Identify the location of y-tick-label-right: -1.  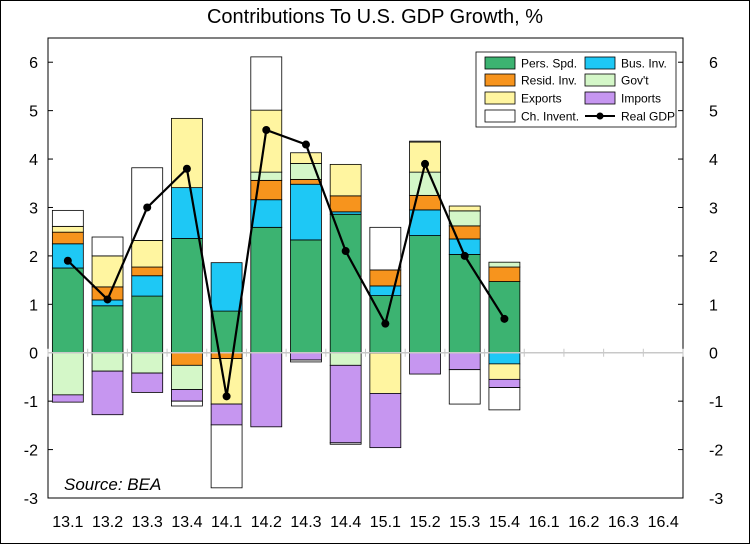
(716, 402).